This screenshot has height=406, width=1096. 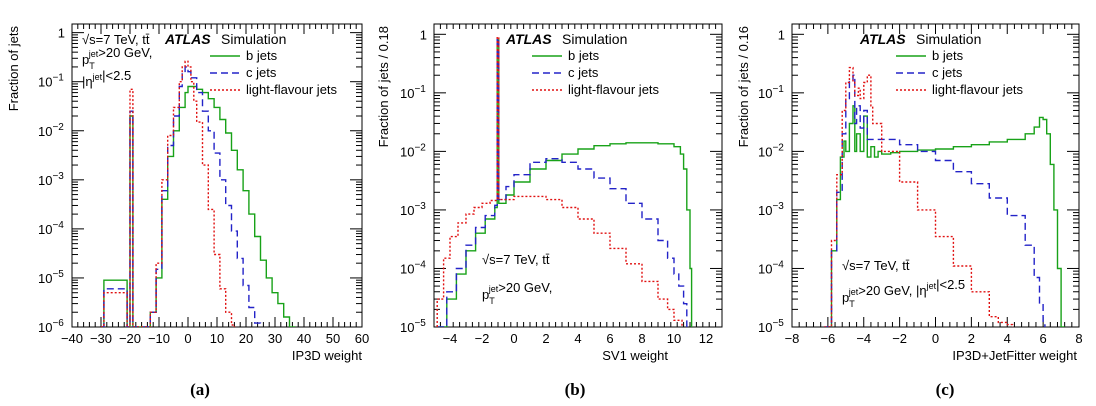 I want to click on series-line-c-jets, so click(x=181, y=196).